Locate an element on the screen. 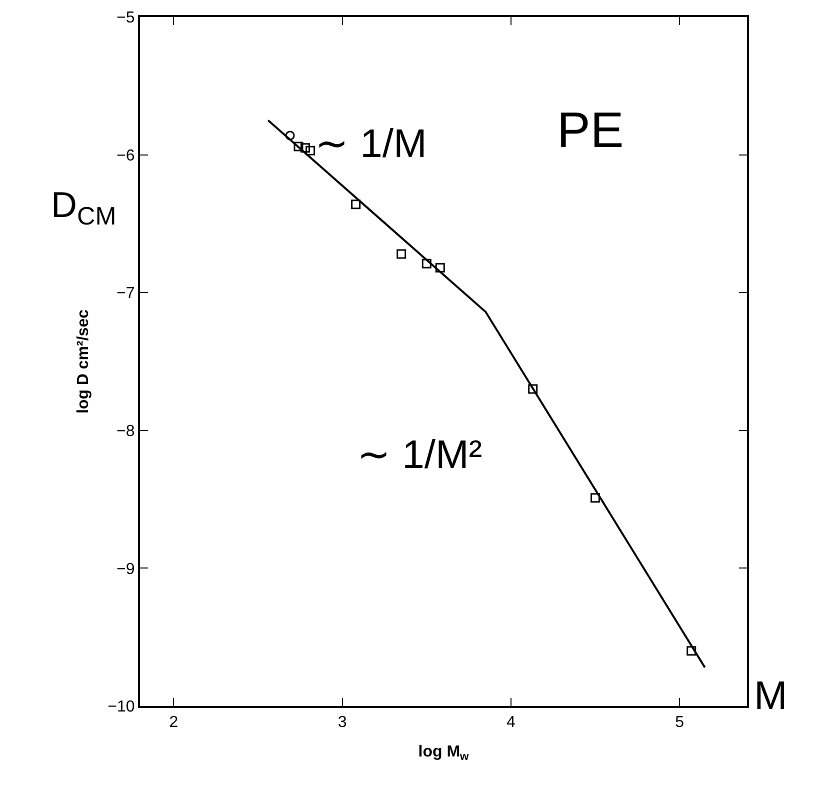 The width and height of the screenshot is (817, 786). x-tick-label: 4 is located at coordinates (511, 723).